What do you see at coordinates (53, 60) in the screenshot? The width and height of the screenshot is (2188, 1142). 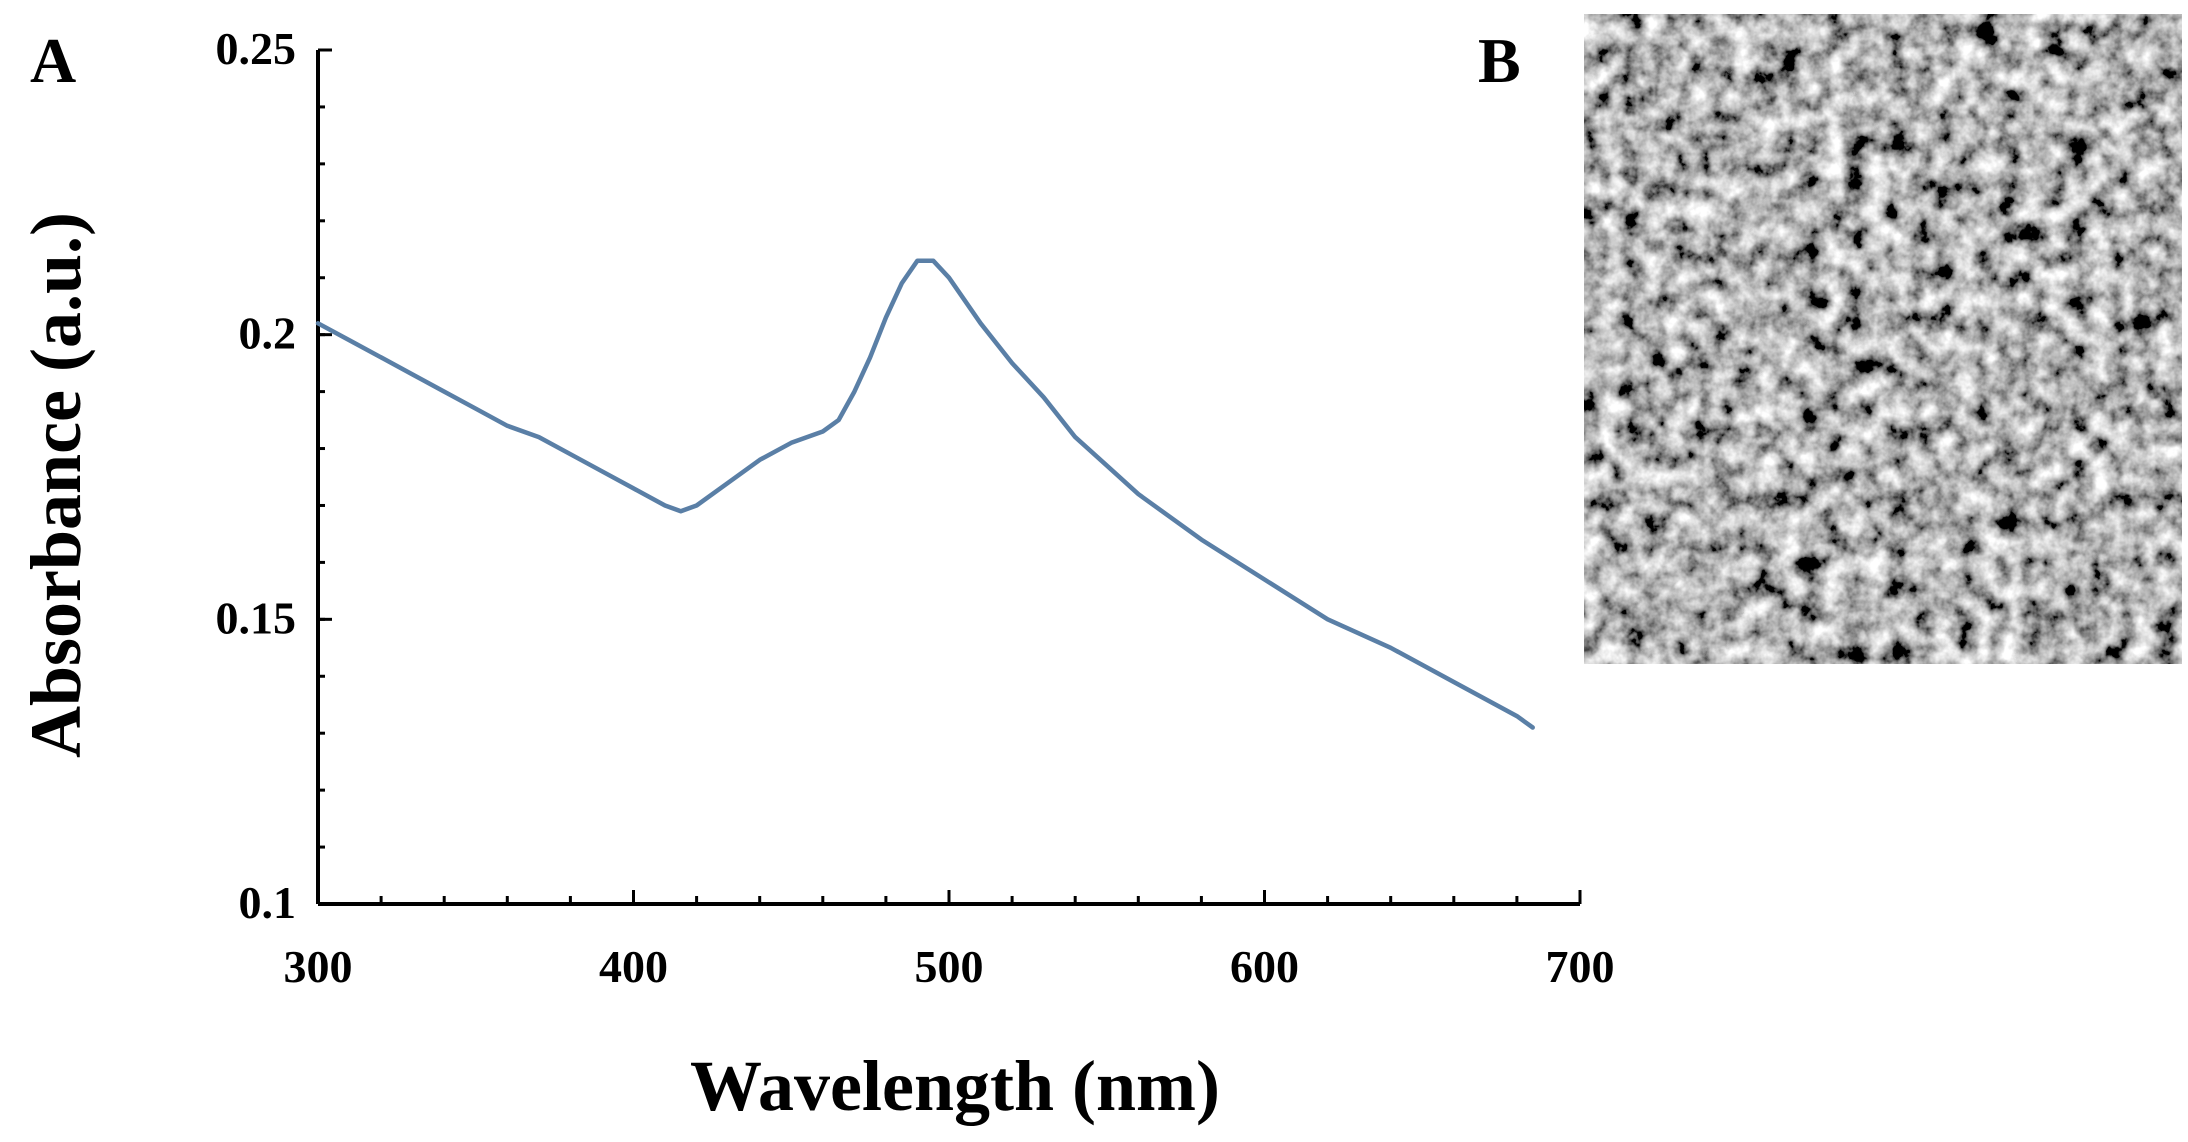 I see `panel-a-label: A` at bounding box center [53, 60].